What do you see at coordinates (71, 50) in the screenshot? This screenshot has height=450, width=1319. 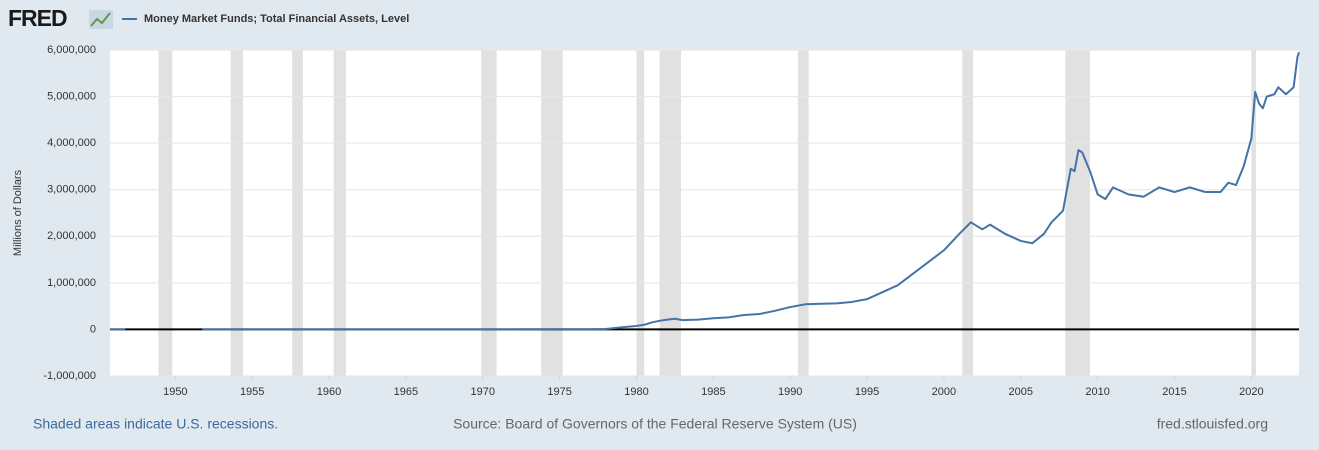 I see `y-tick-label: 6,000,000` at bounding box center [71, 50].